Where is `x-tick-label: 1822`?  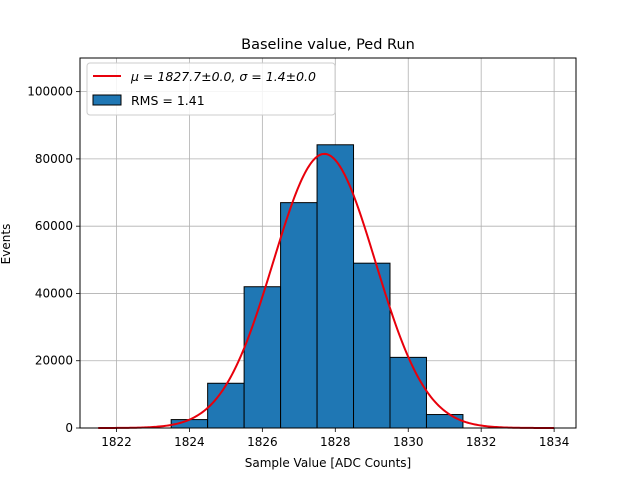 x-tick-label: 1822 is located at coordinates (116, 442).